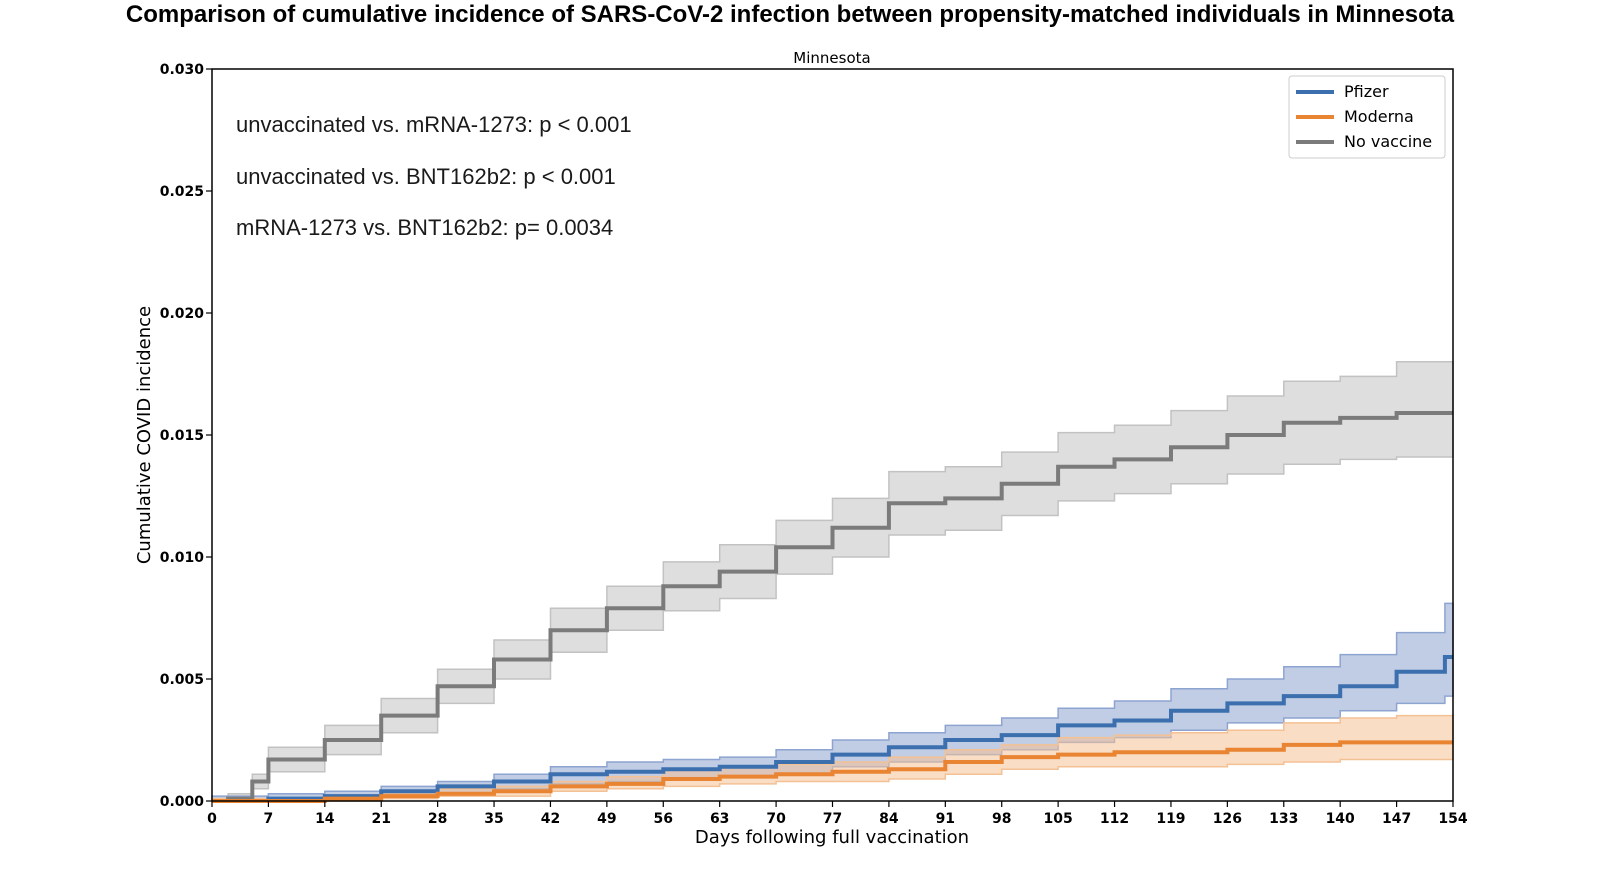 The width and height of the screenshot is (1599, 875). Describe the element at coordinates (1366, 91) in the screenshot. I see `legend-label-pfizer: Pfizer` at that location.